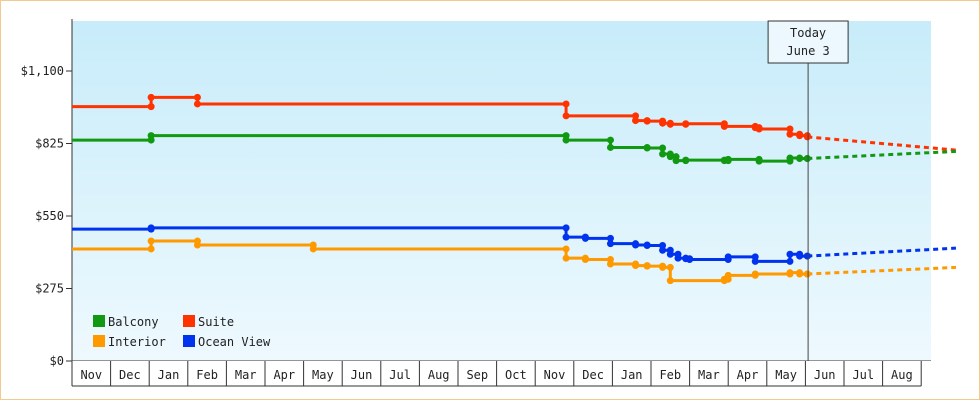 This screenshot has height=403, width=980. Describe the element at coordinates (49, 289) in the screenshot. I see `y-tick-label: $275` at that location.